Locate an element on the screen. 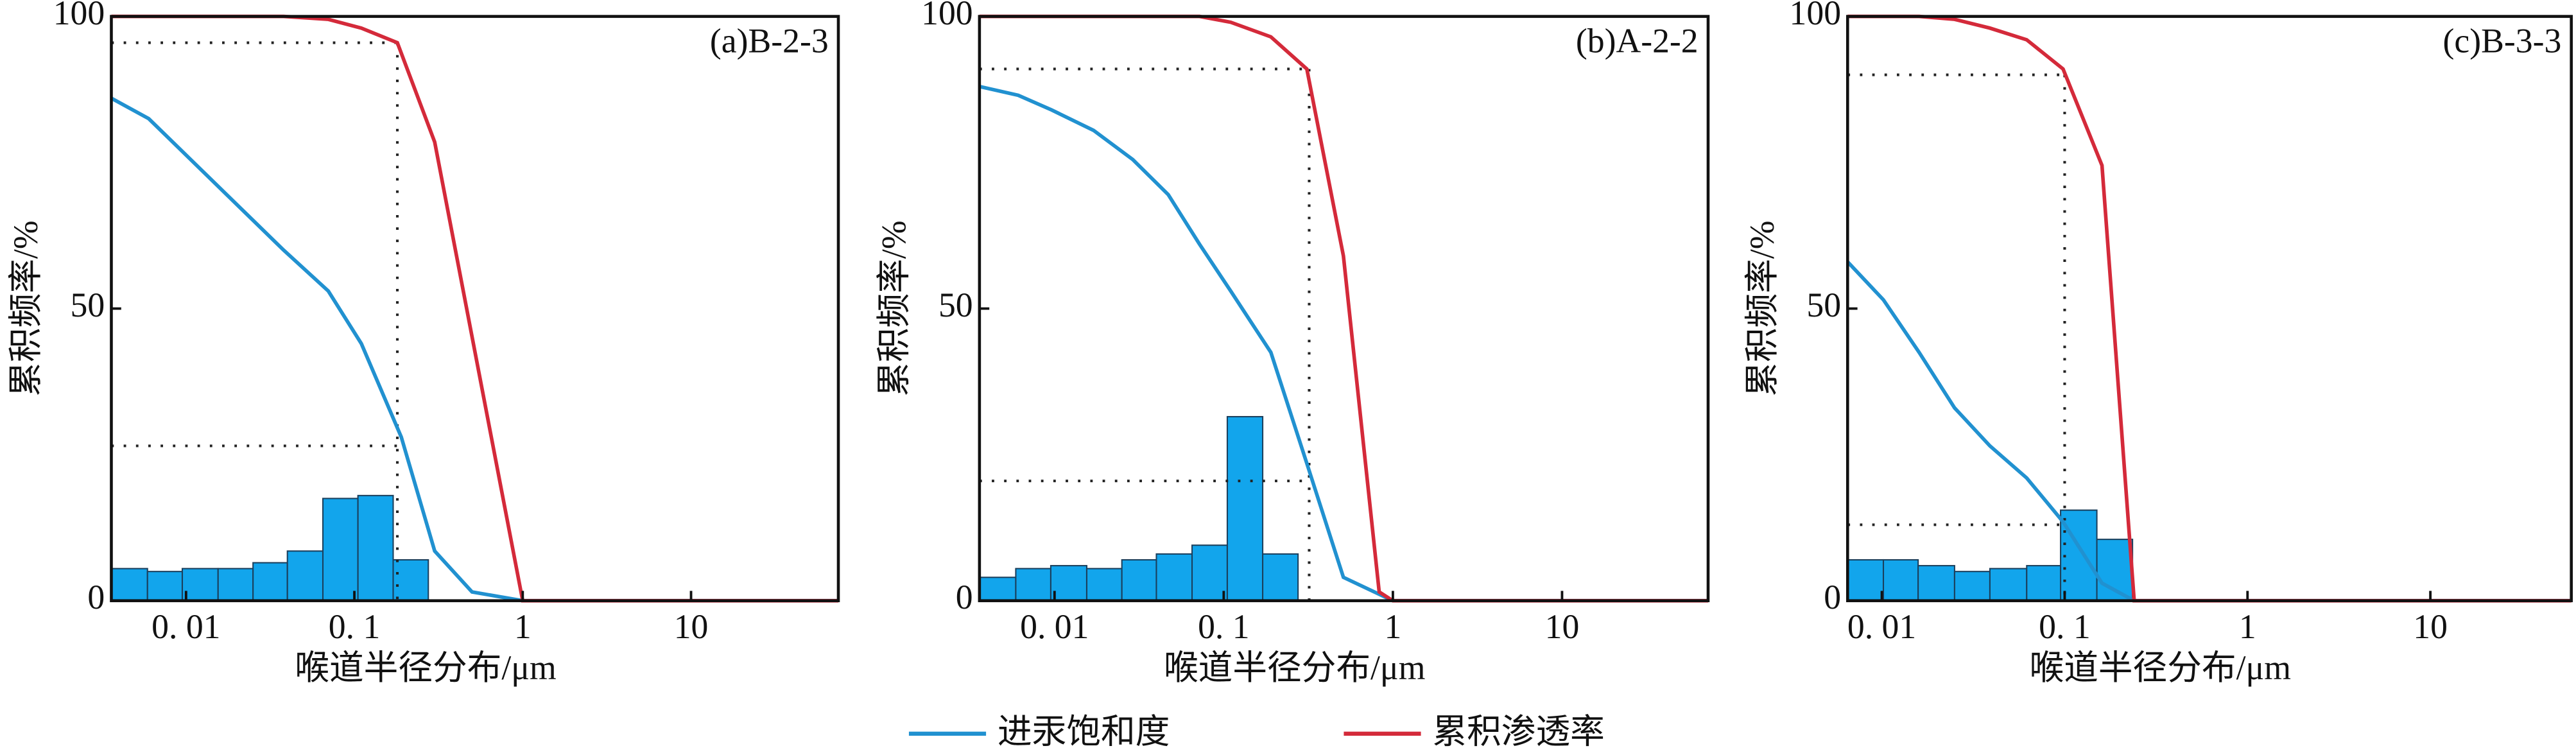  annotation: (b)A-2-2 is located at coordinates (1637, 40).